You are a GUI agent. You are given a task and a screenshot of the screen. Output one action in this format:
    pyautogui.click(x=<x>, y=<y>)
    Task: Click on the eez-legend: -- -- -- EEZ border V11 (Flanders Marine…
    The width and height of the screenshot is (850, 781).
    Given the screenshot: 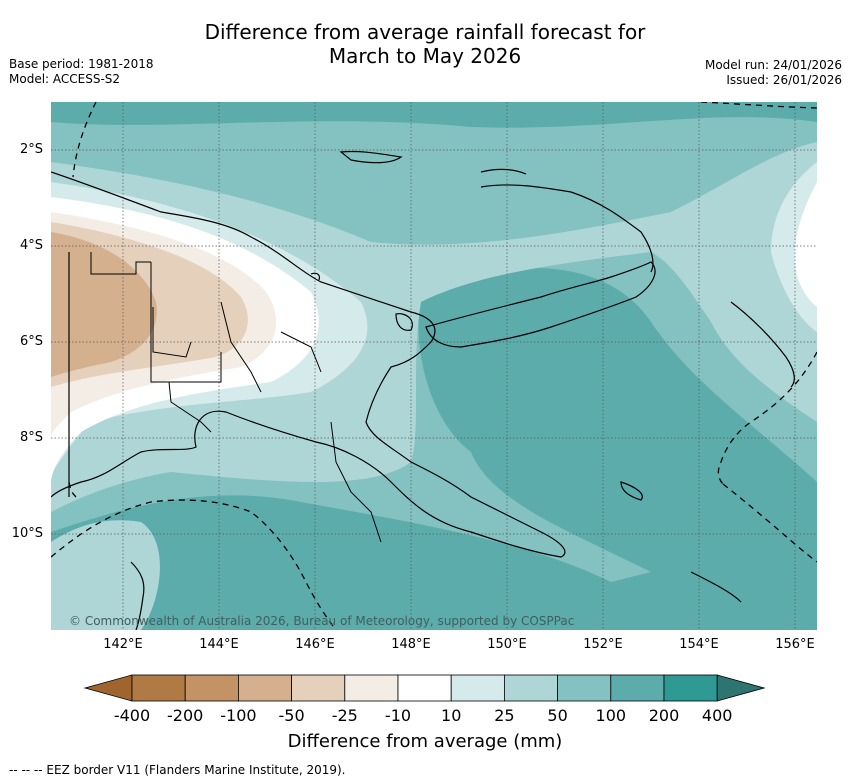 What is the action you would take?
    pyautogui.click(x=177, y=770)
    